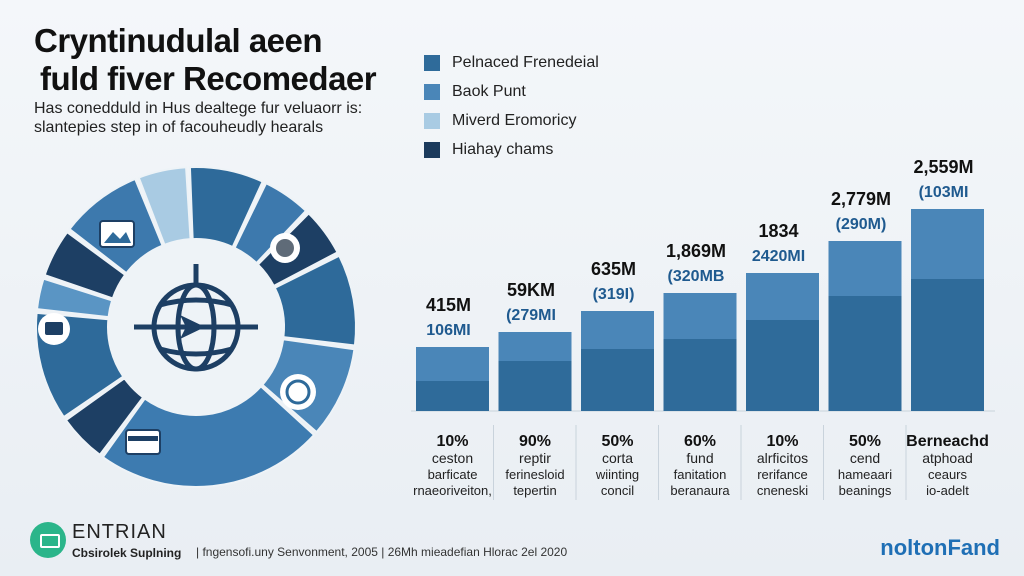 The height and width of the screenshot is (576, 1024). I want to click on x-tick-label: ceston, so click(452, 458).